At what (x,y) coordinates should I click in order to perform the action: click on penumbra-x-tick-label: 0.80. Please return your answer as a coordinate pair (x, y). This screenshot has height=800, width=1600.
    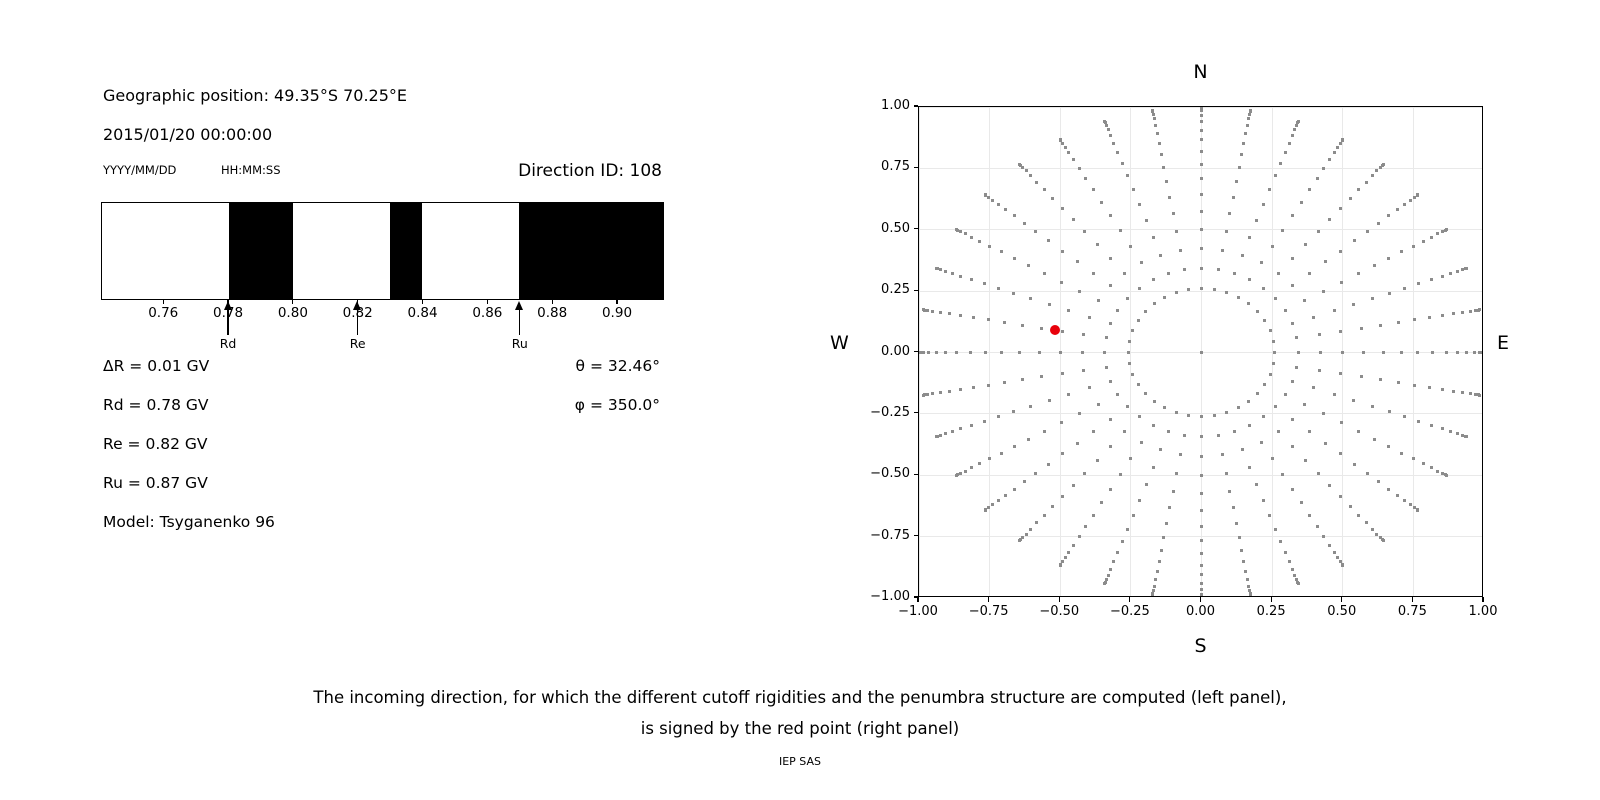
    Looking at the image, I should click on (292, 313).